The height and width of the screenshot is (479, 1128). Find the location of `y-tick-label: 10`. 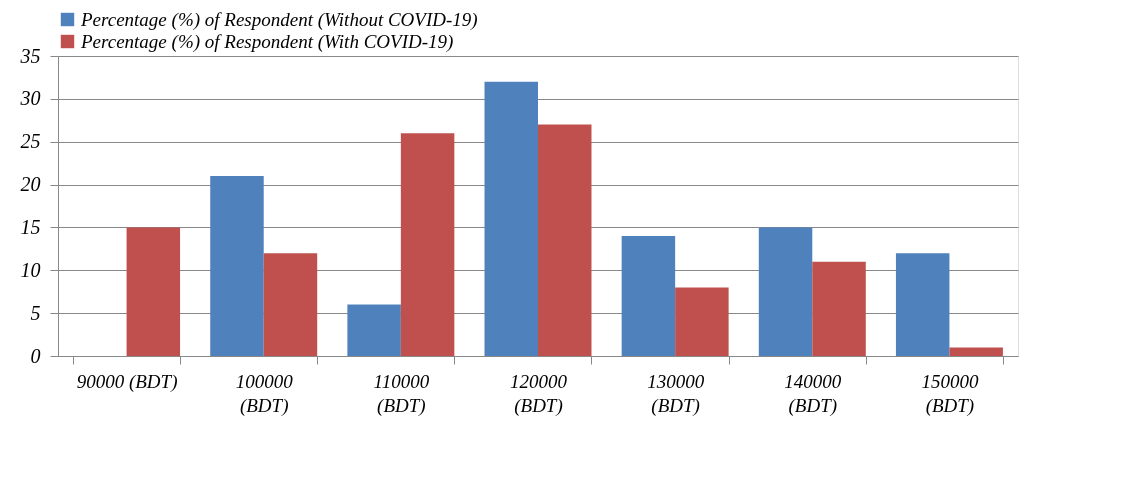

y-tick-label: 10 is located at coordinates (30, 269).